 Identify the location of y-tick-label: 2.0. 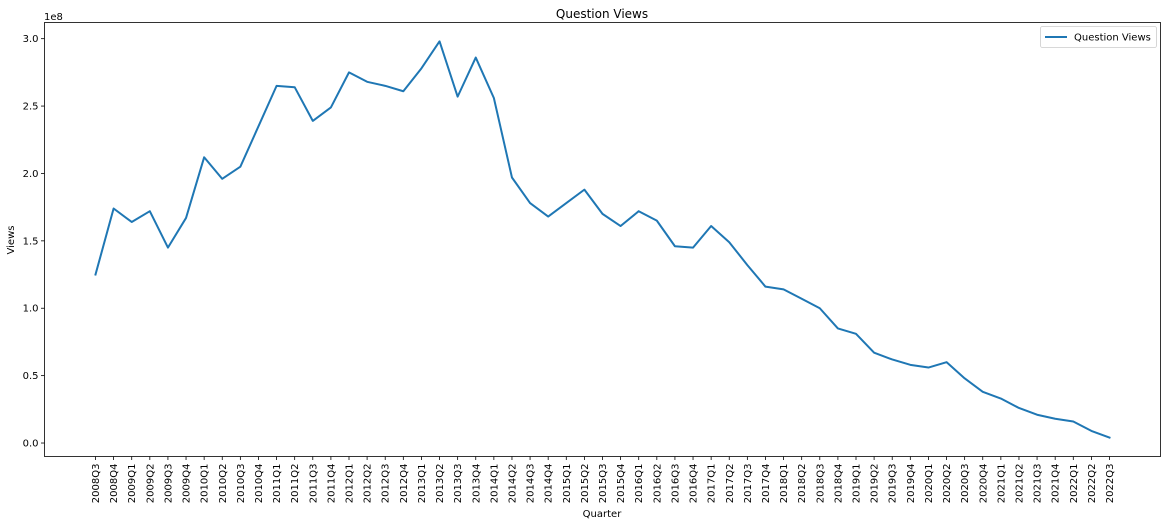
(31, 174).